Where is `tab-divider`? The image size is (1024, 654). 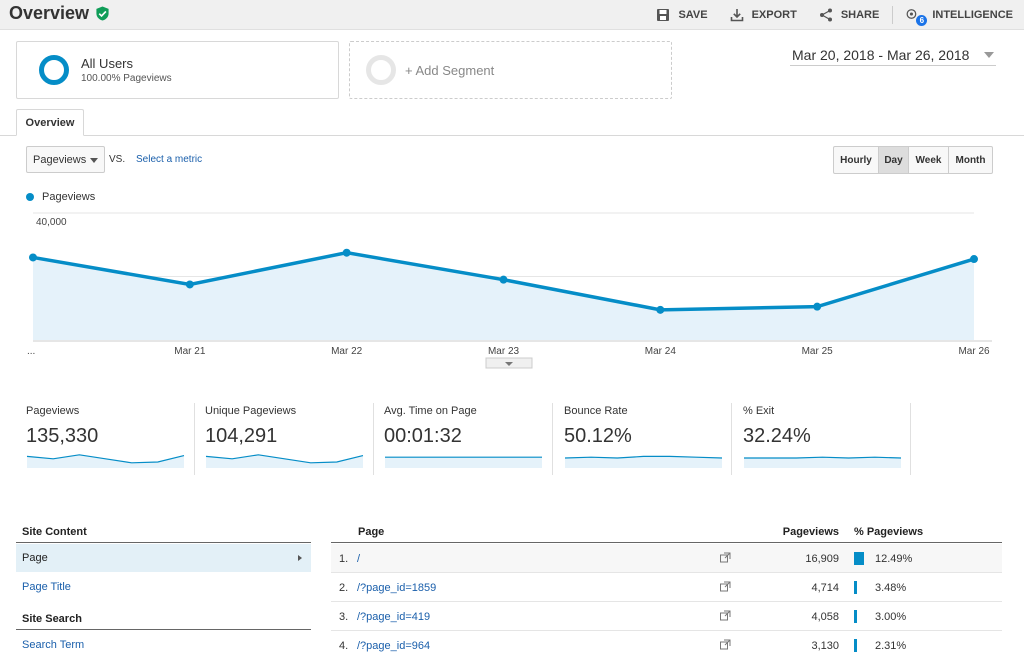 tab-divider is located at coordinates (512, 135).